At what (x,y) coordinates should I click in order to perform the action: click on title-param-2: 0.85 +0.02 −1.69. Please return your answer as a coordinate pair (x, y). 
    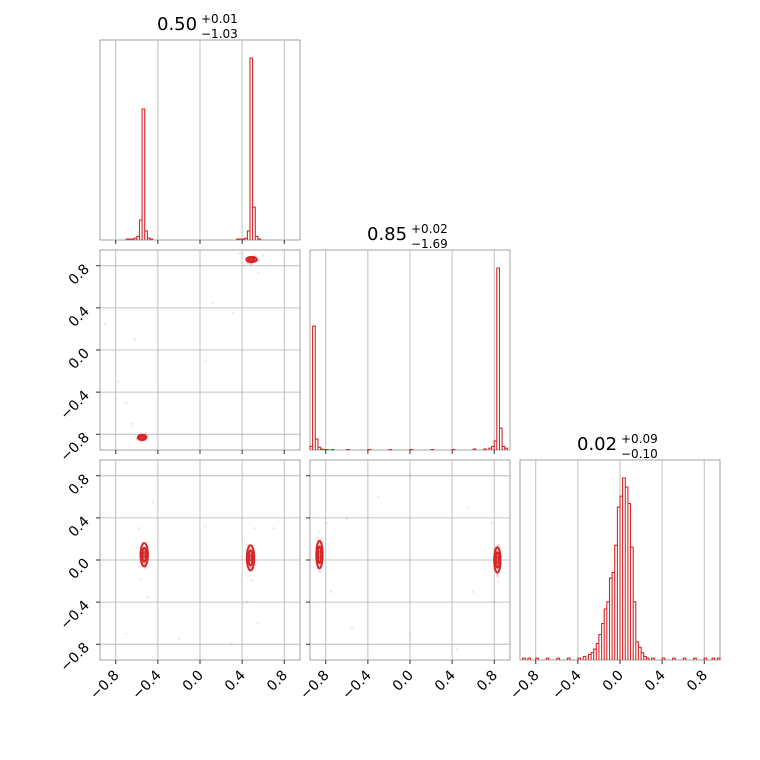
    Looking at the image, I should click on (407, 236).